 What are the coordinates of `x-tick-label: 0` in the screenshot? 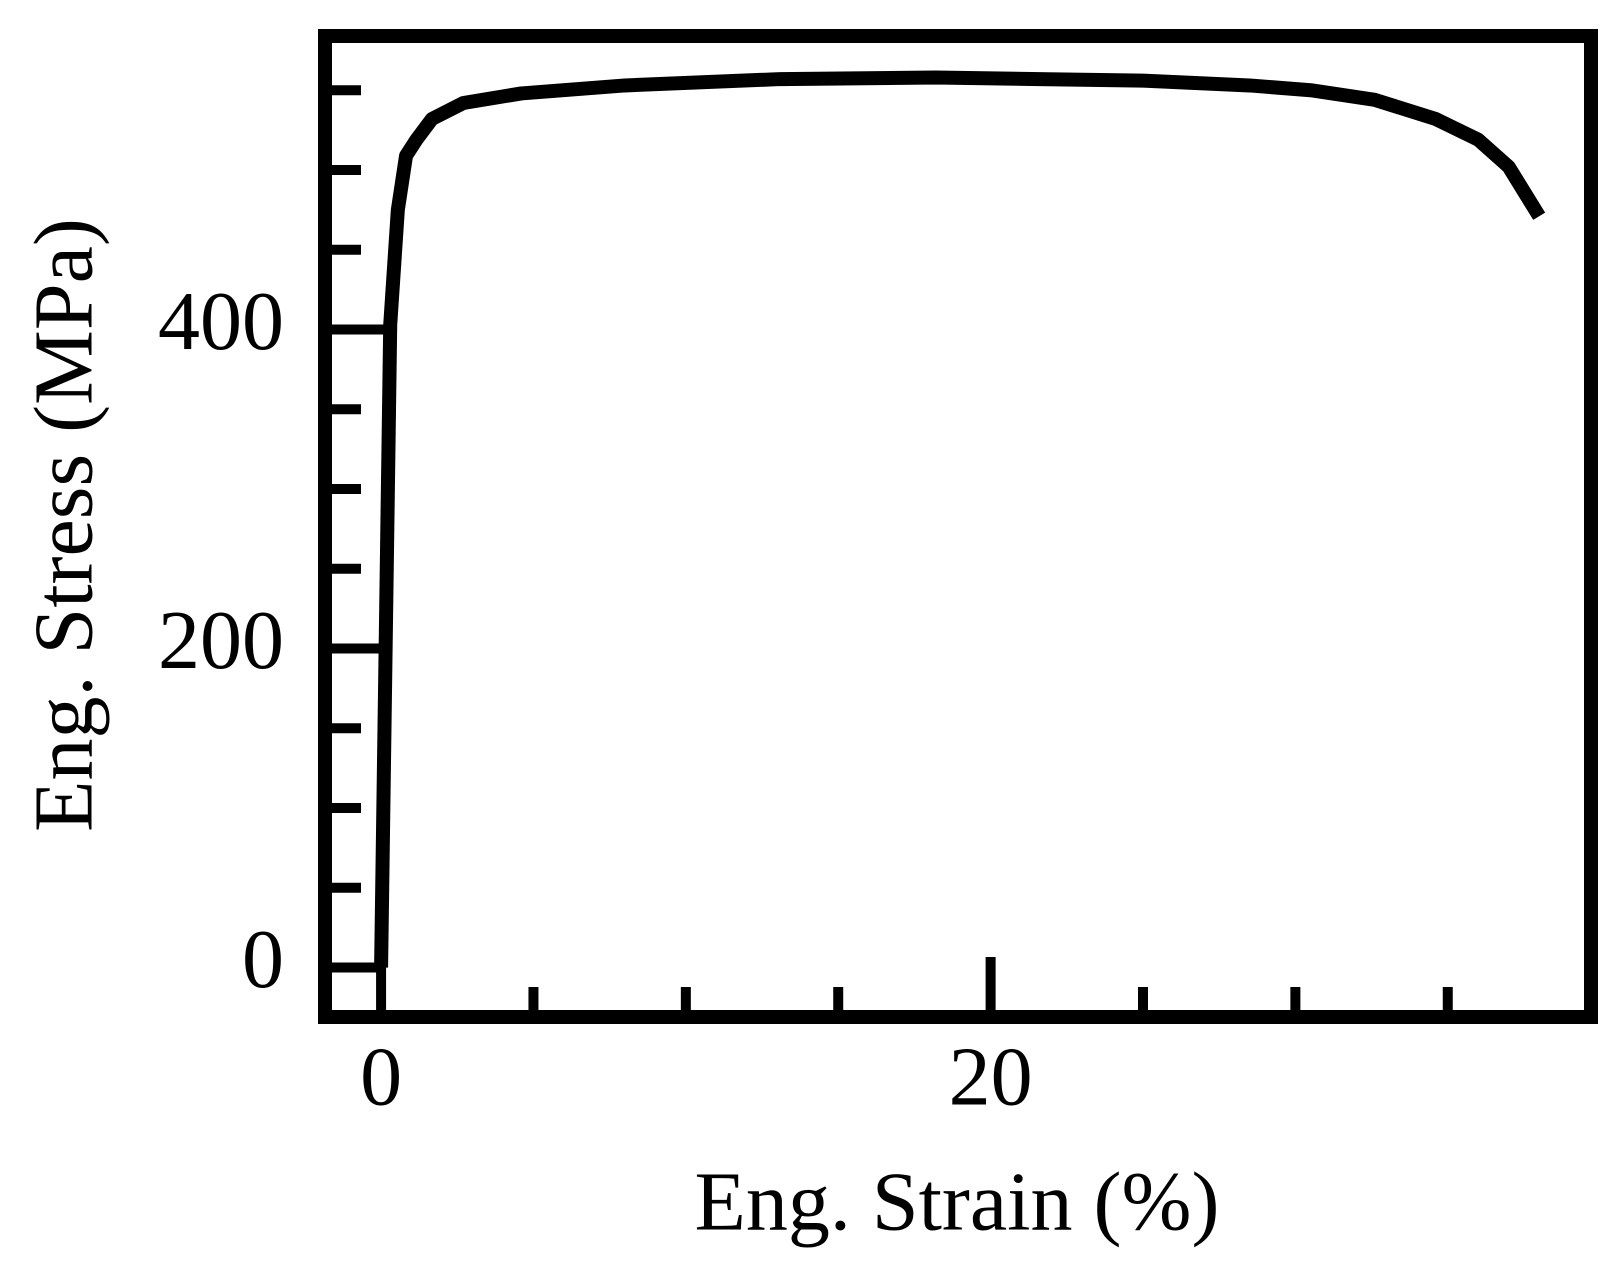 It's located at (381, 1076).